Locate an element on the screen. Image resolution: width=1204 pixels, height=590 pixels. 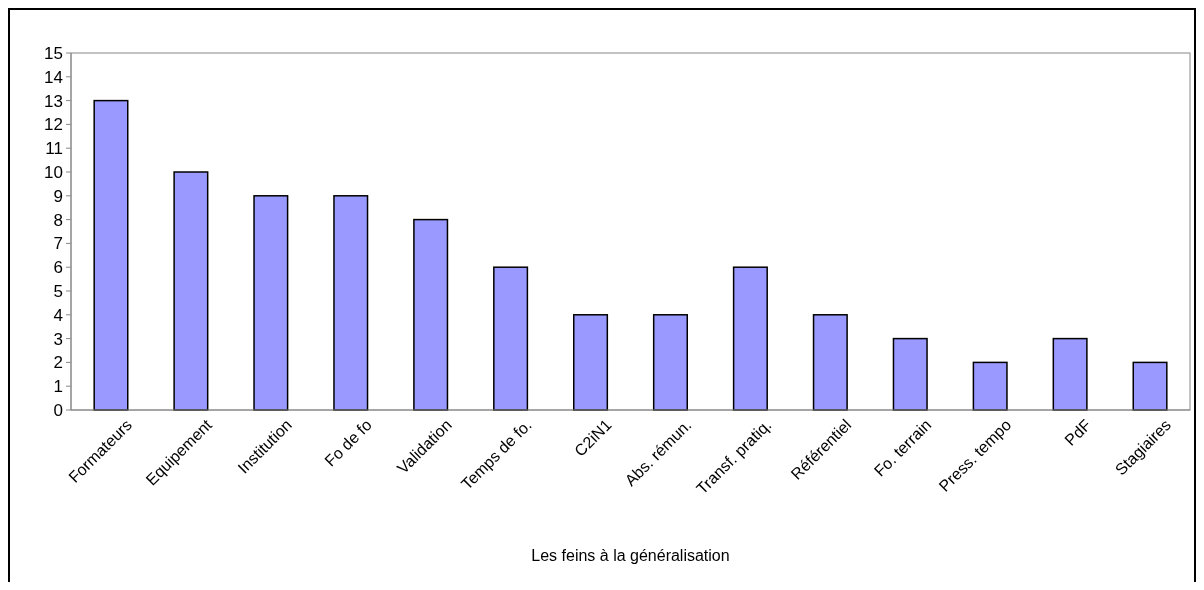
y-tick-label: 8 is located at coordinates (58, 220).